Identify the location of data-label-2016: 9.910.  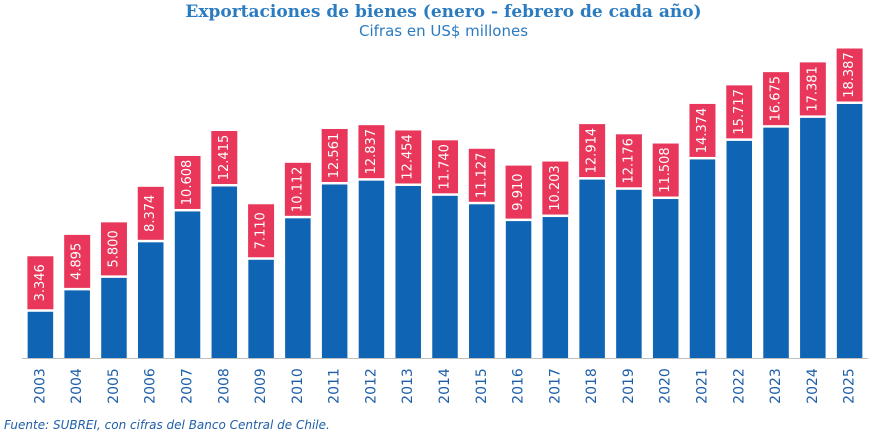
(518, 192).